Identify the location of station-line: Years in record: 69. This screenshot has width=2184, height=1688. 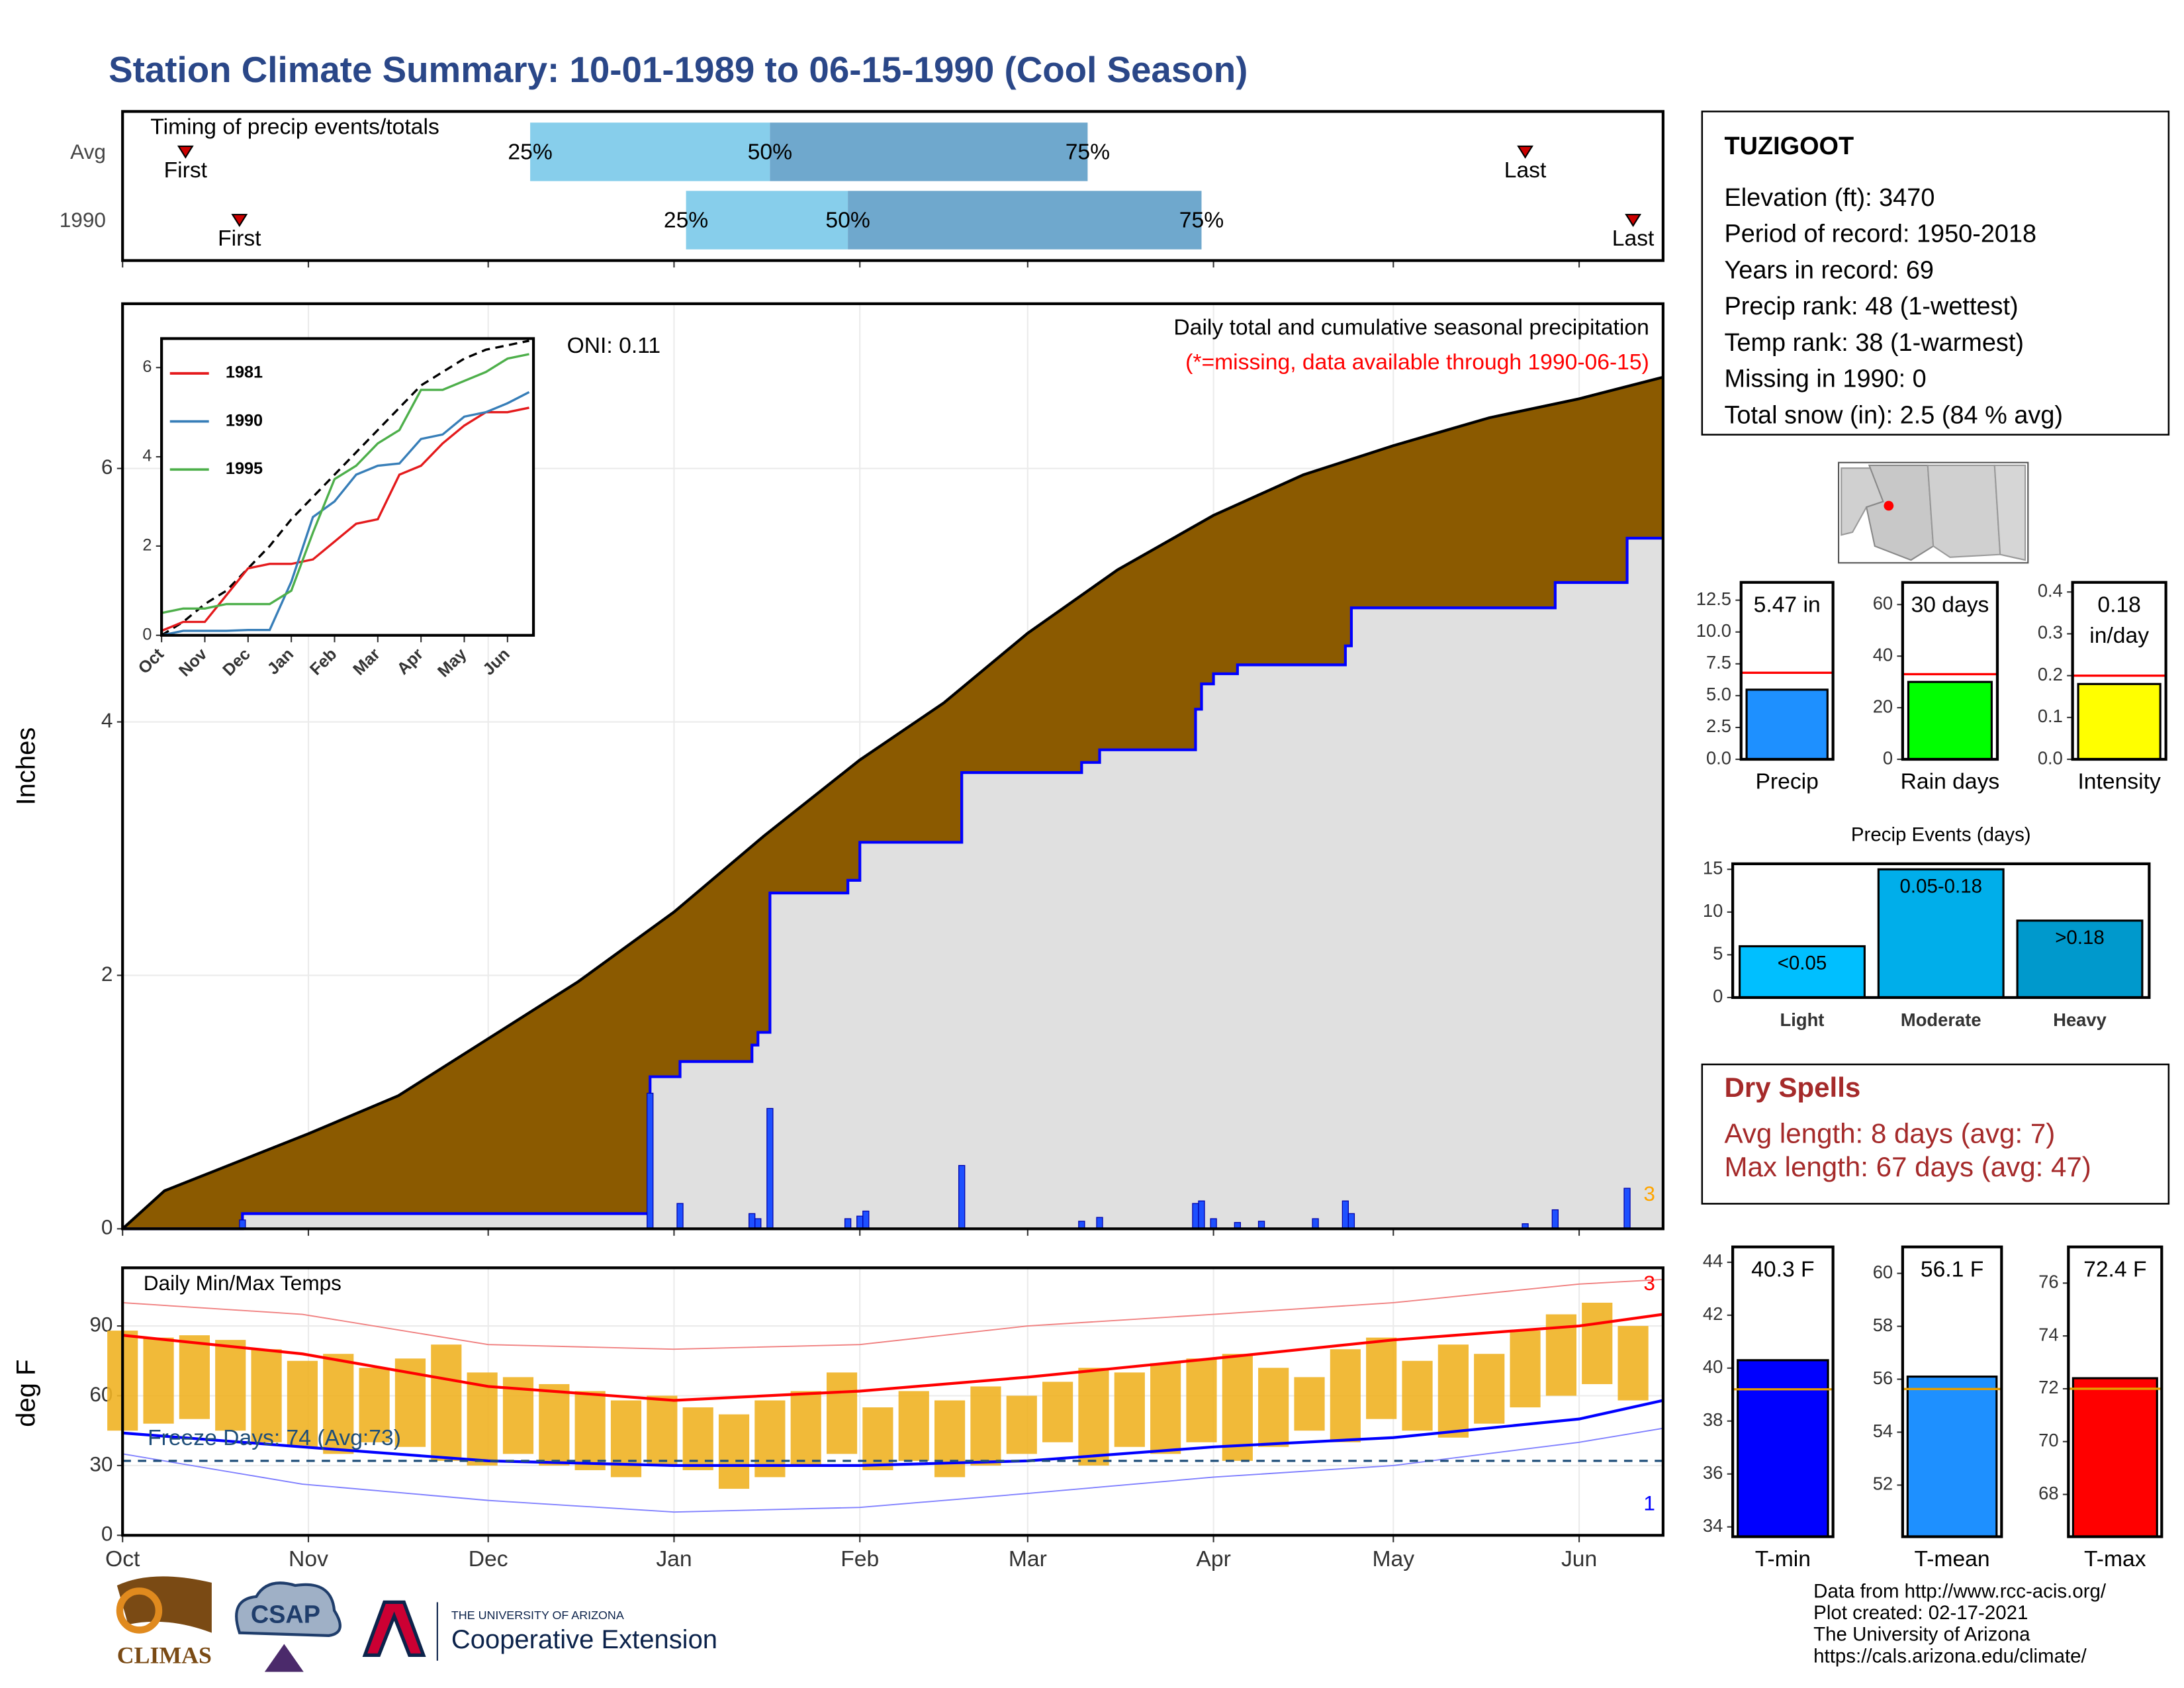
(1829, 270).